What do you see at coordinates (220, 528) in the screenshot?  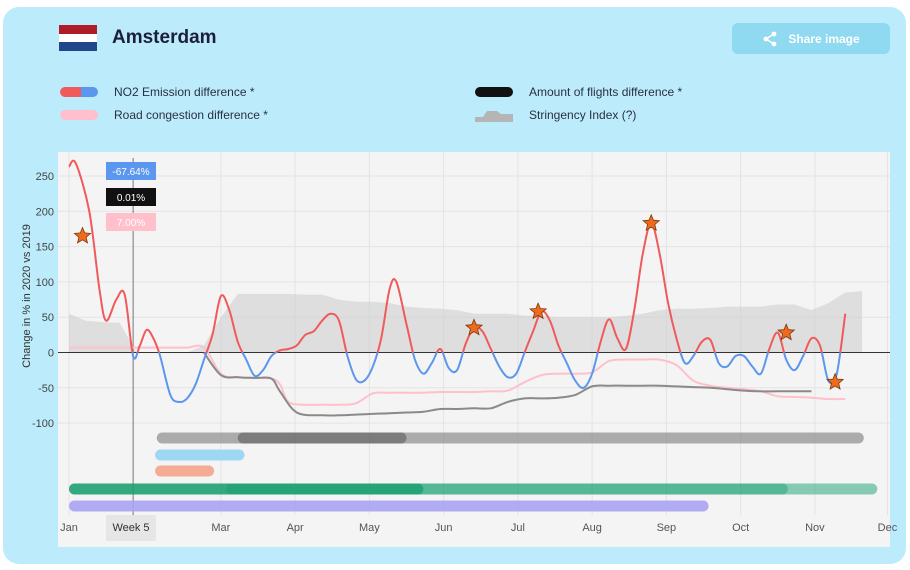 I see `x-tick-label-1: Mar` at bounding box center [220, 528].